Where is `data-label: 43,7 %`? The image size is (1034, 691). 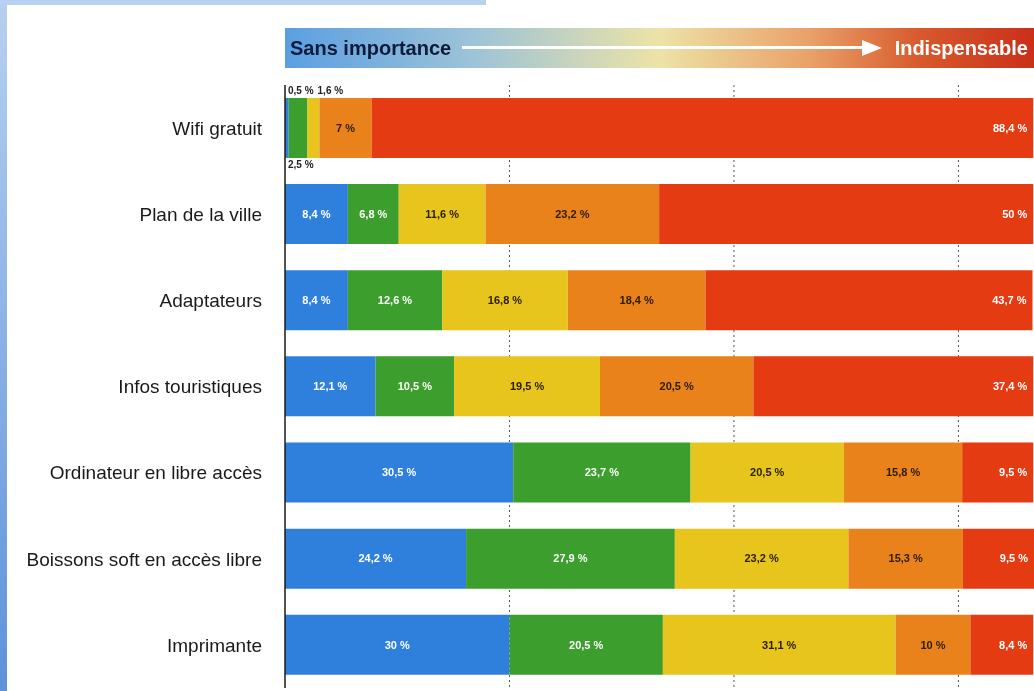
data-label: 43,7 % is located at coordinates (1009, 300).